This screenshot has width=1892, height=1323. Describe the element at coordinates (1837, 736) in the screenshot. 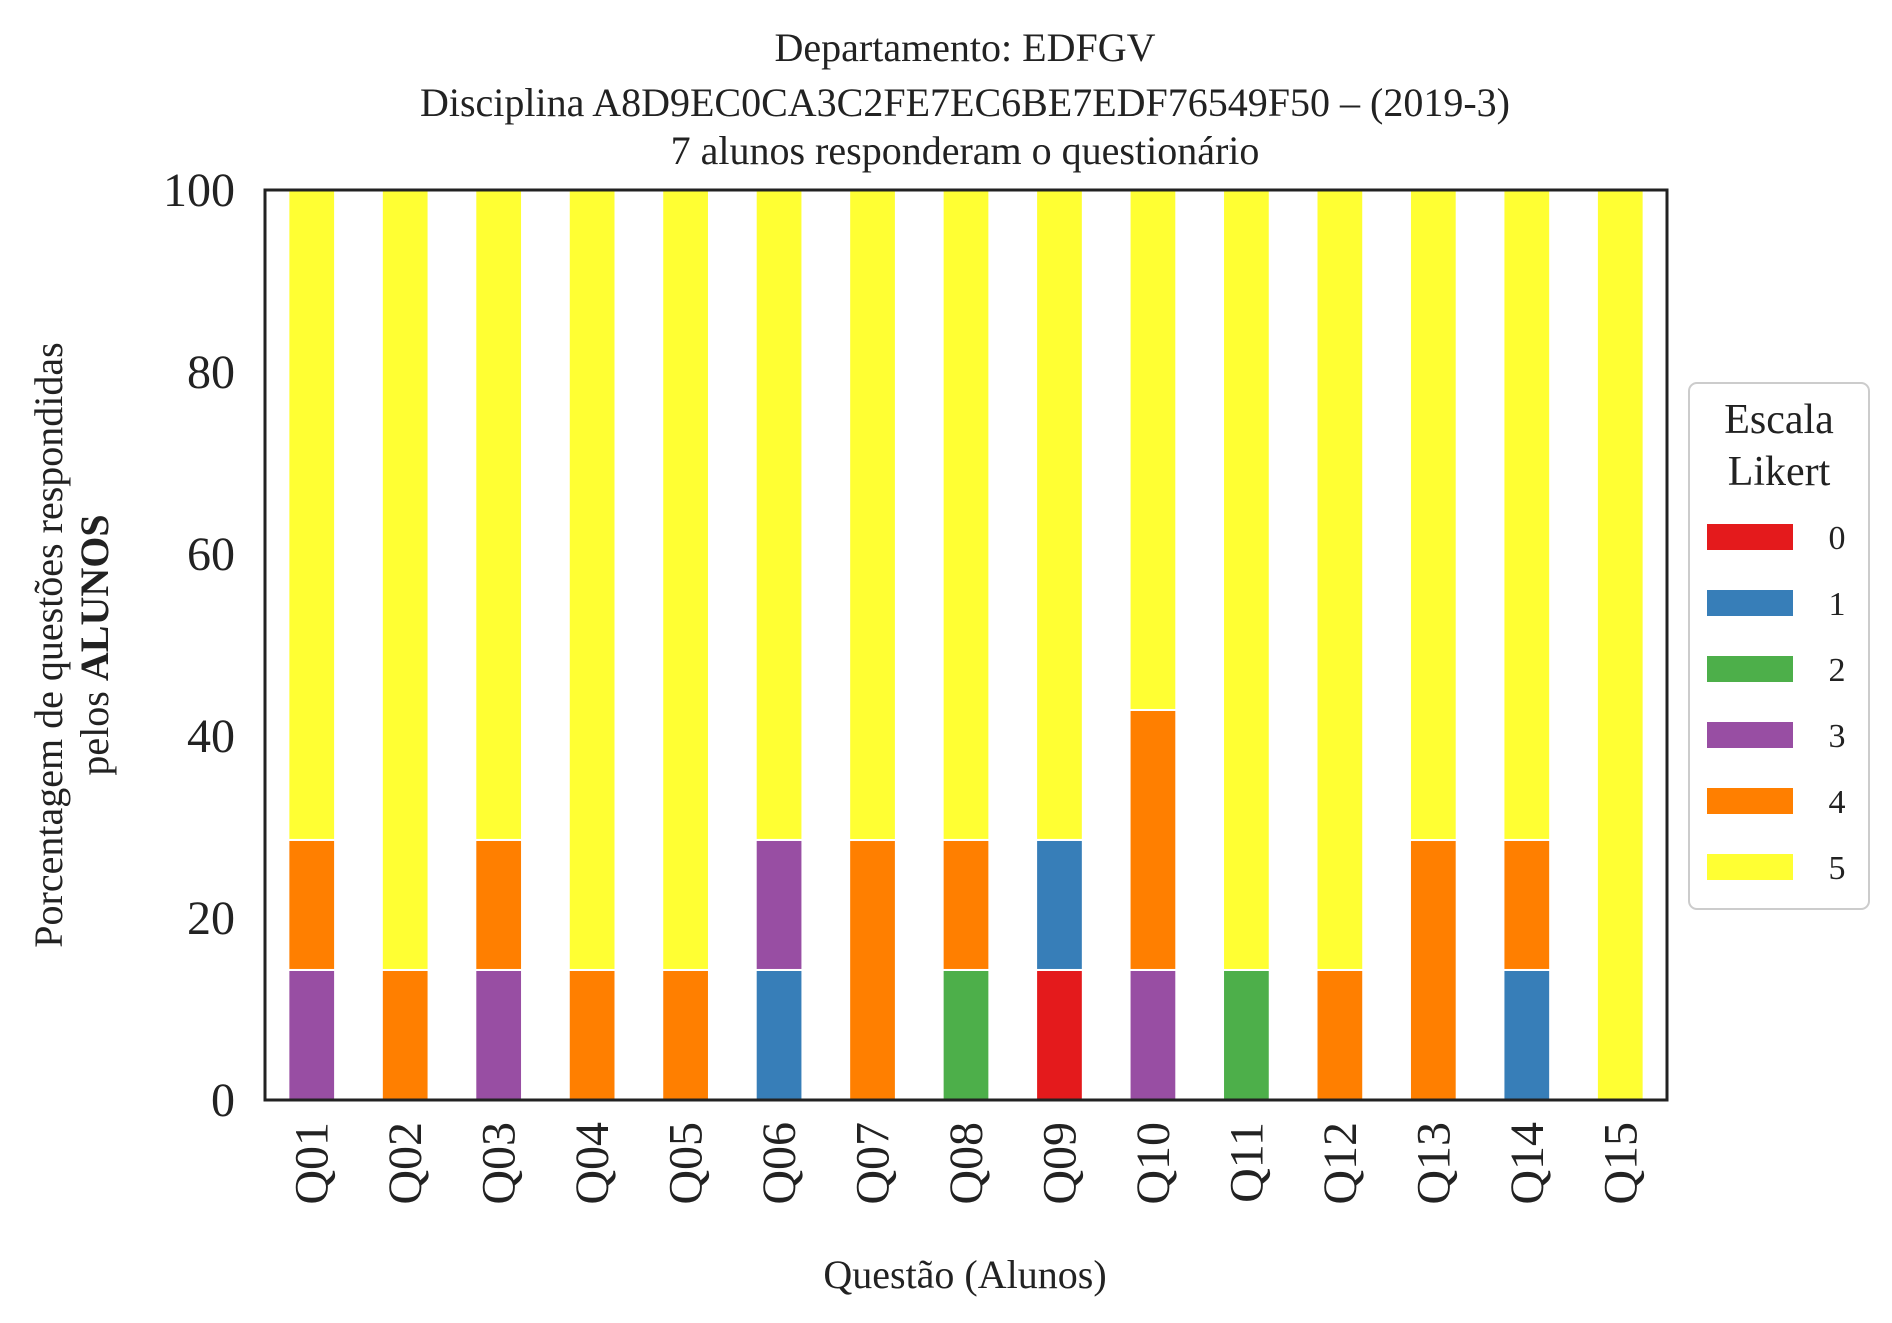

I see `legend-label-3: 3` at that location.